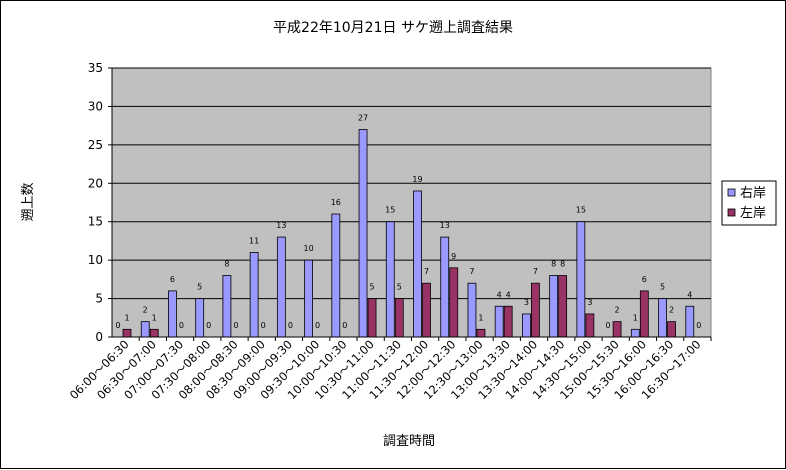 This screenshot has width=786, height=470. I want to click on legend-label: 右岸, so click(753, 193).